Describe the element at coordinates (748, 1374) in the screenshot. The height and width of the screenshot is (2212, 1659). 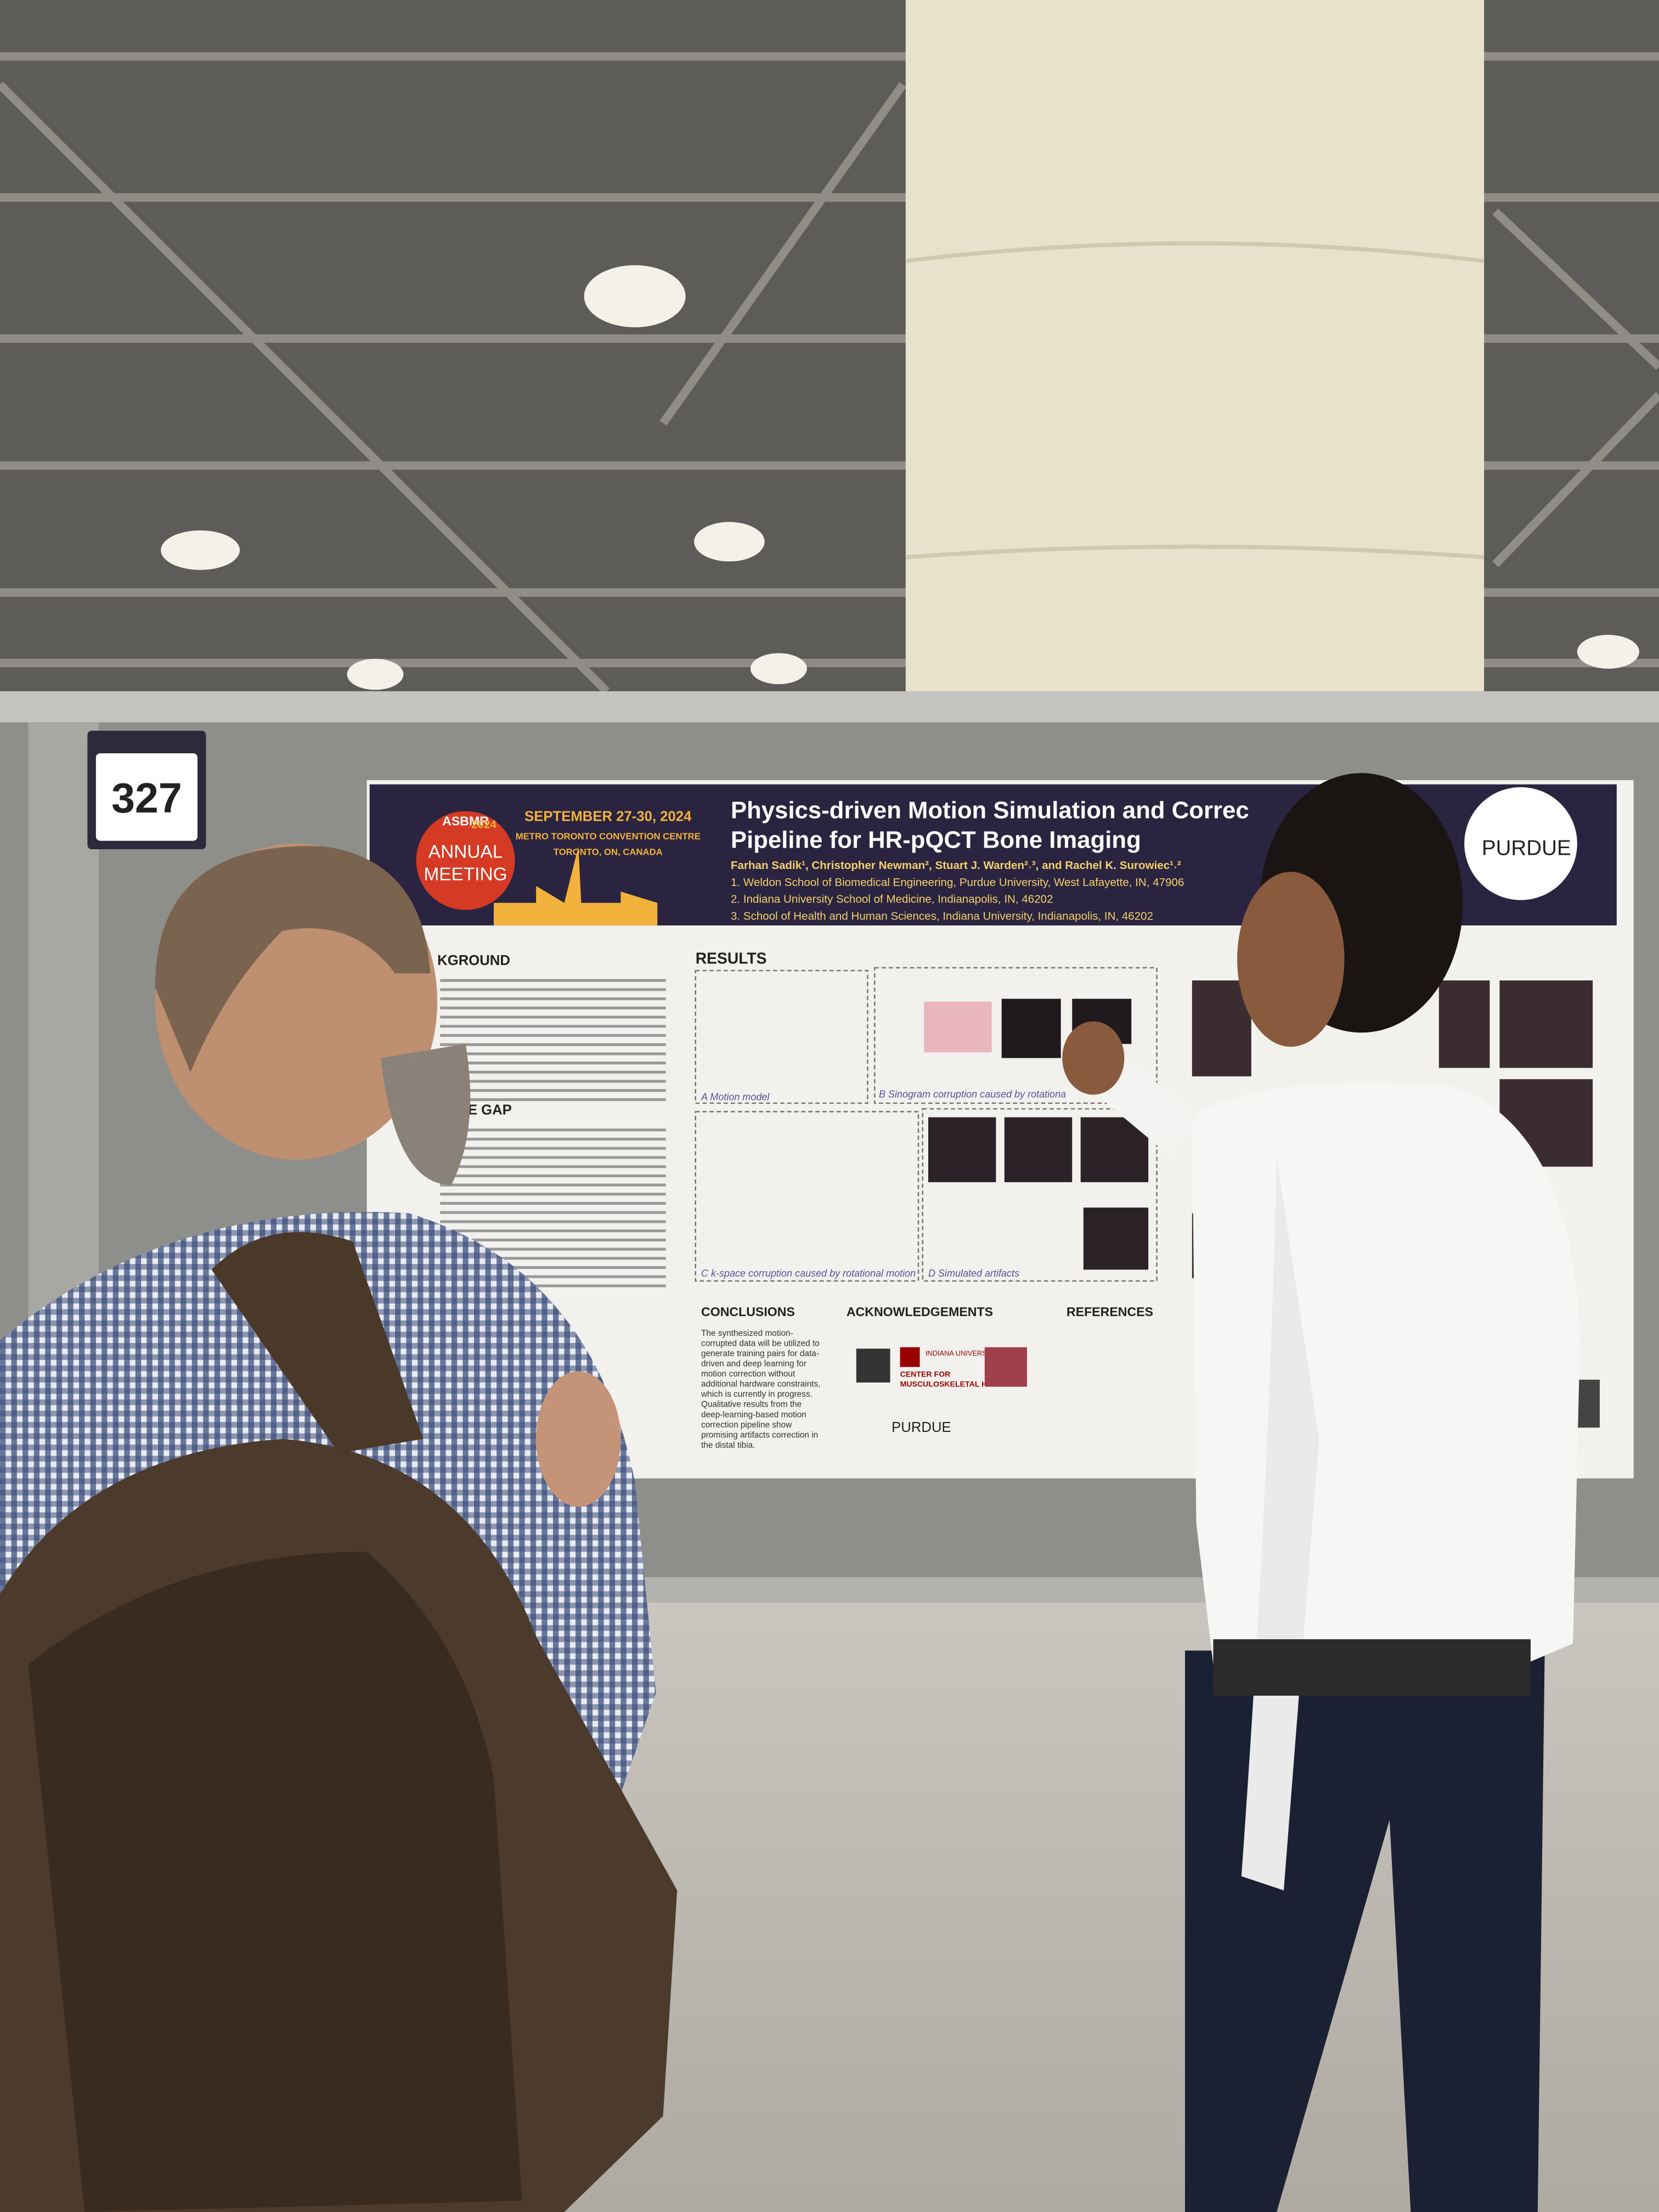
I see `conclusion-line: motion correction without` at that location.